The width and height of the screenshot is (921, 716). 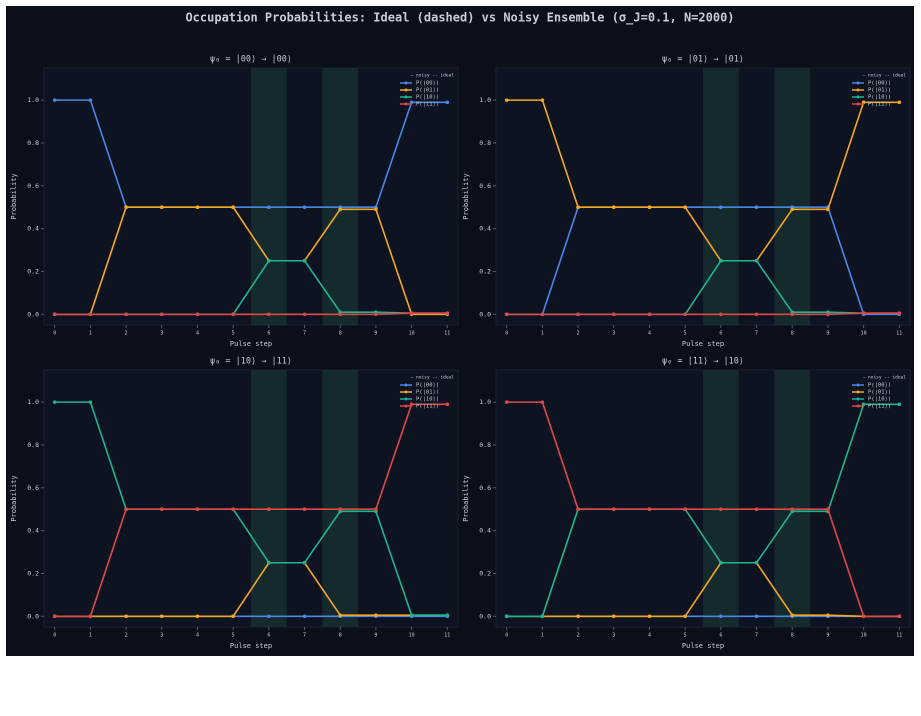 I want to click on x-tick-label: 10, so click(x=412, y=636).